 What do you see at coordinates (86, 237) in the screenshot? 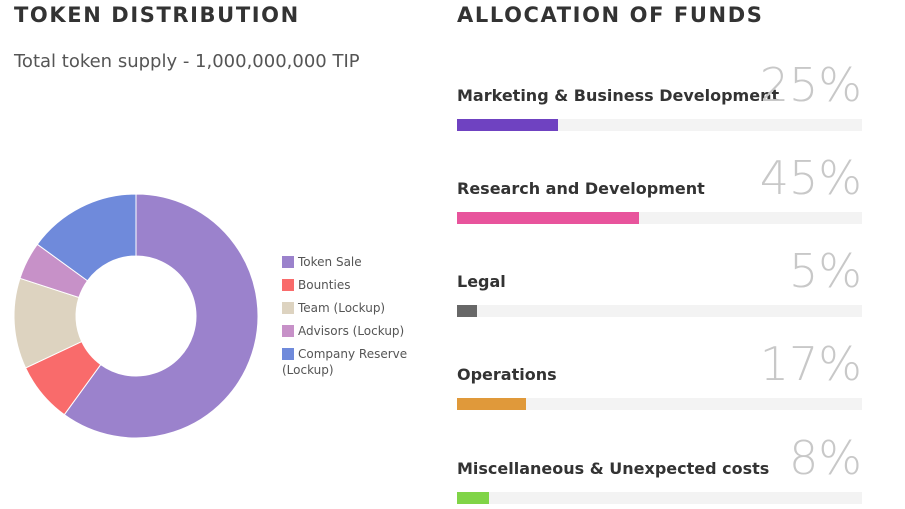
I see `donut-slice-company-reserve-lockup` at bounding box center [86, 237].